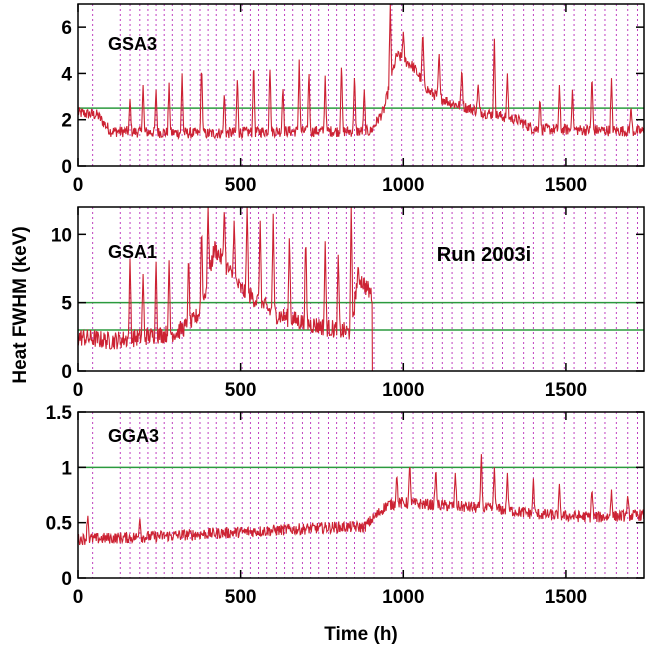  Describe the element at coordinates (484, 255) in the screenshot. I see `run-annotation: Run 2003i` at that location.